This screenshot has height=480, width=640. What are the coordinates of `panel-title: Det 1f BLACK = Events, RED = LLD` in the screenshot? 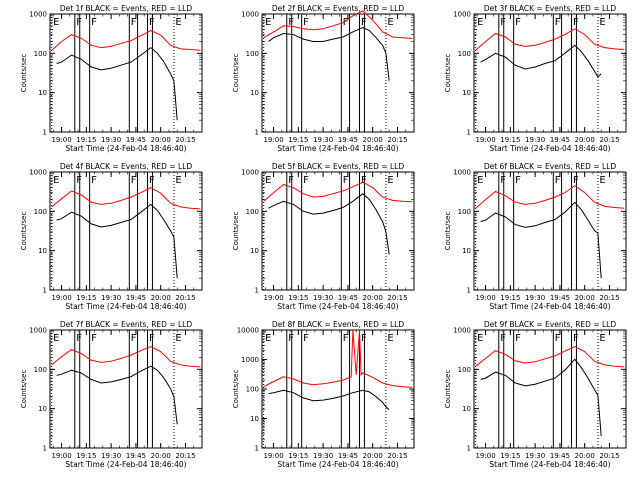 It's located at (126, 8).